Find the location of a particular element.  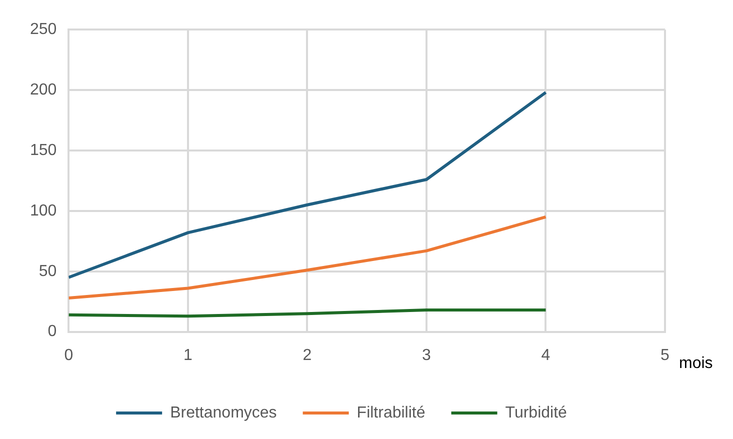

y-tick-label: 0 is located at coordinates (52, 331).